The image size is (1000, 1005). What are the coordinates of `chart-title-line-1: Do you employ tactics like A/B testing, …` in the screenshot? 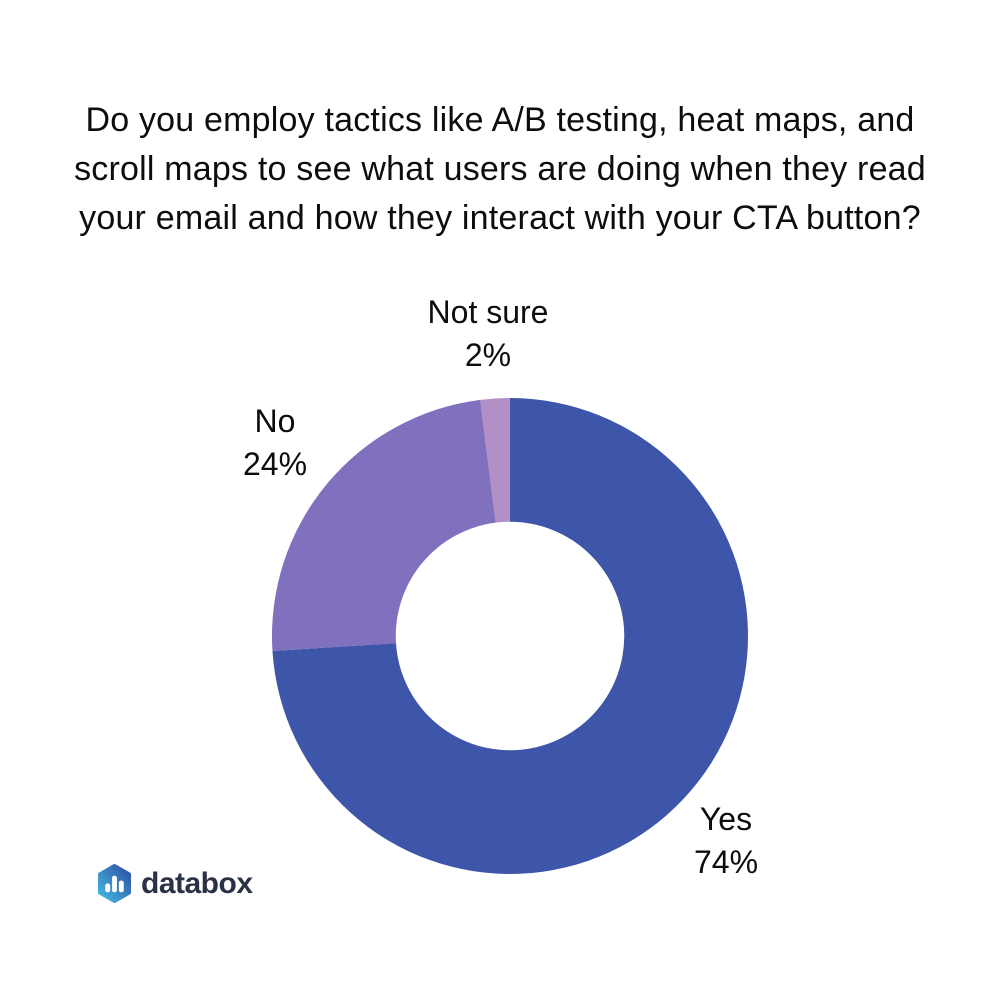 It's located at (500, 120).